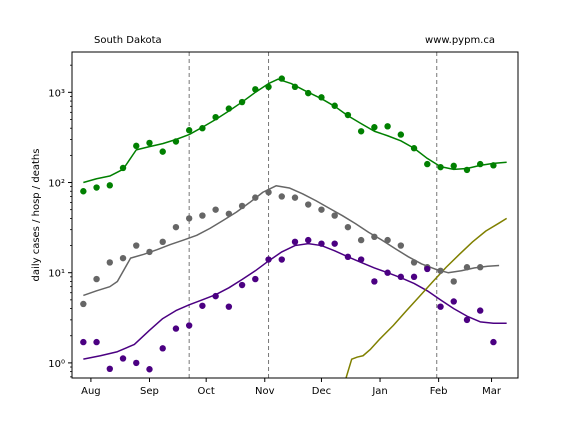 This screenshot has height=432, width=576. Describe the element at coordinates (36, 215) in the screenshot. I see `y-axis-label: daily cases / hosp / deaths` at that location.